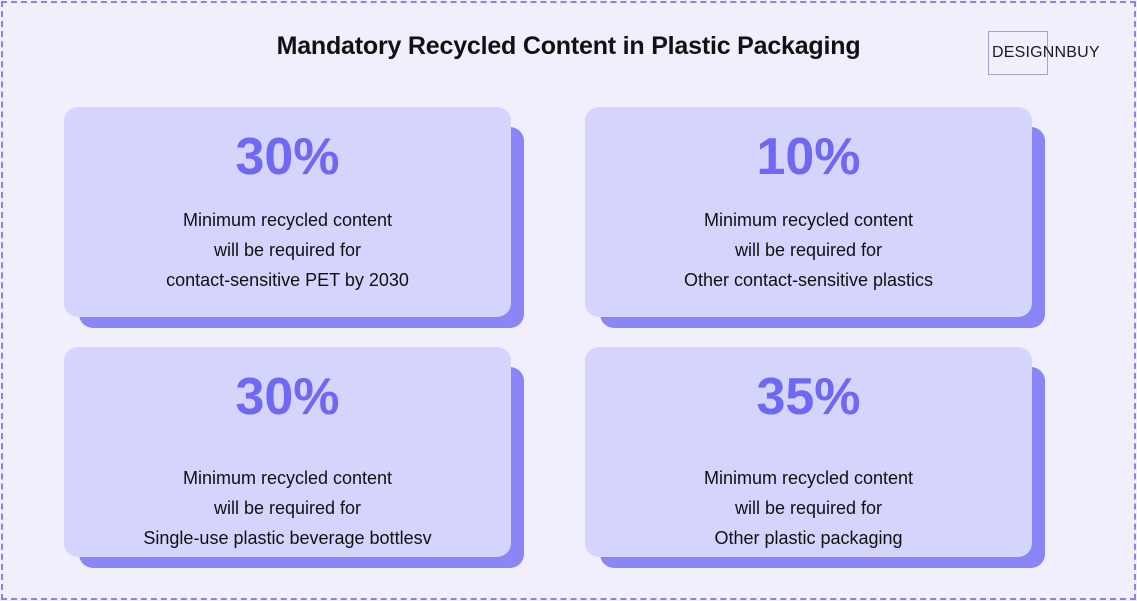 The height and width of the screenshot is (601, 1137). What do you see at coordinates (287, 538) in the screenshot?
I see `card-line: Single-use plastic beverage bottlesv` at bounding box center [287, 538].